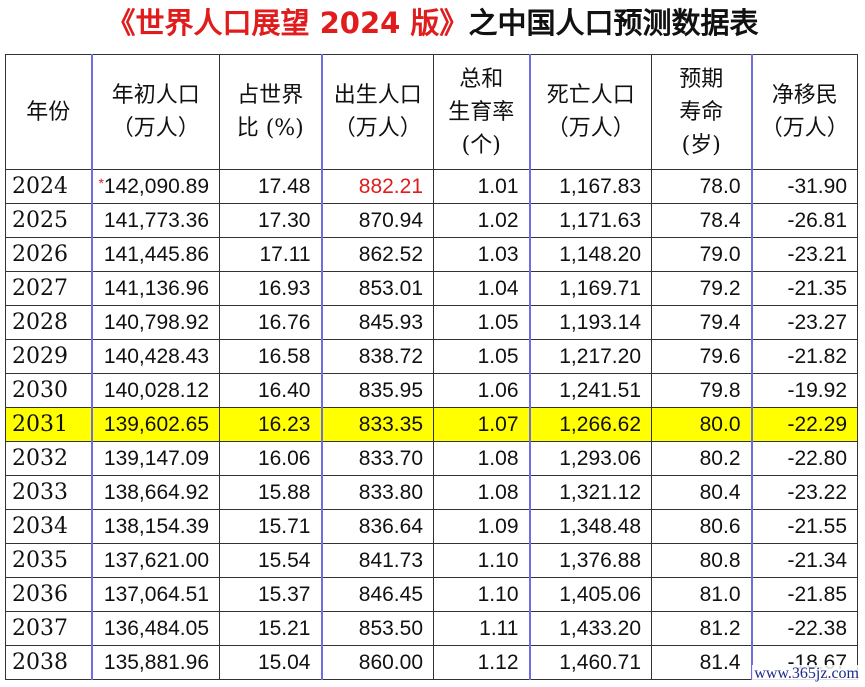 The width and height of the screenshot is (865, 687). I want to click on cell-value: 2031, so click(40, 424).